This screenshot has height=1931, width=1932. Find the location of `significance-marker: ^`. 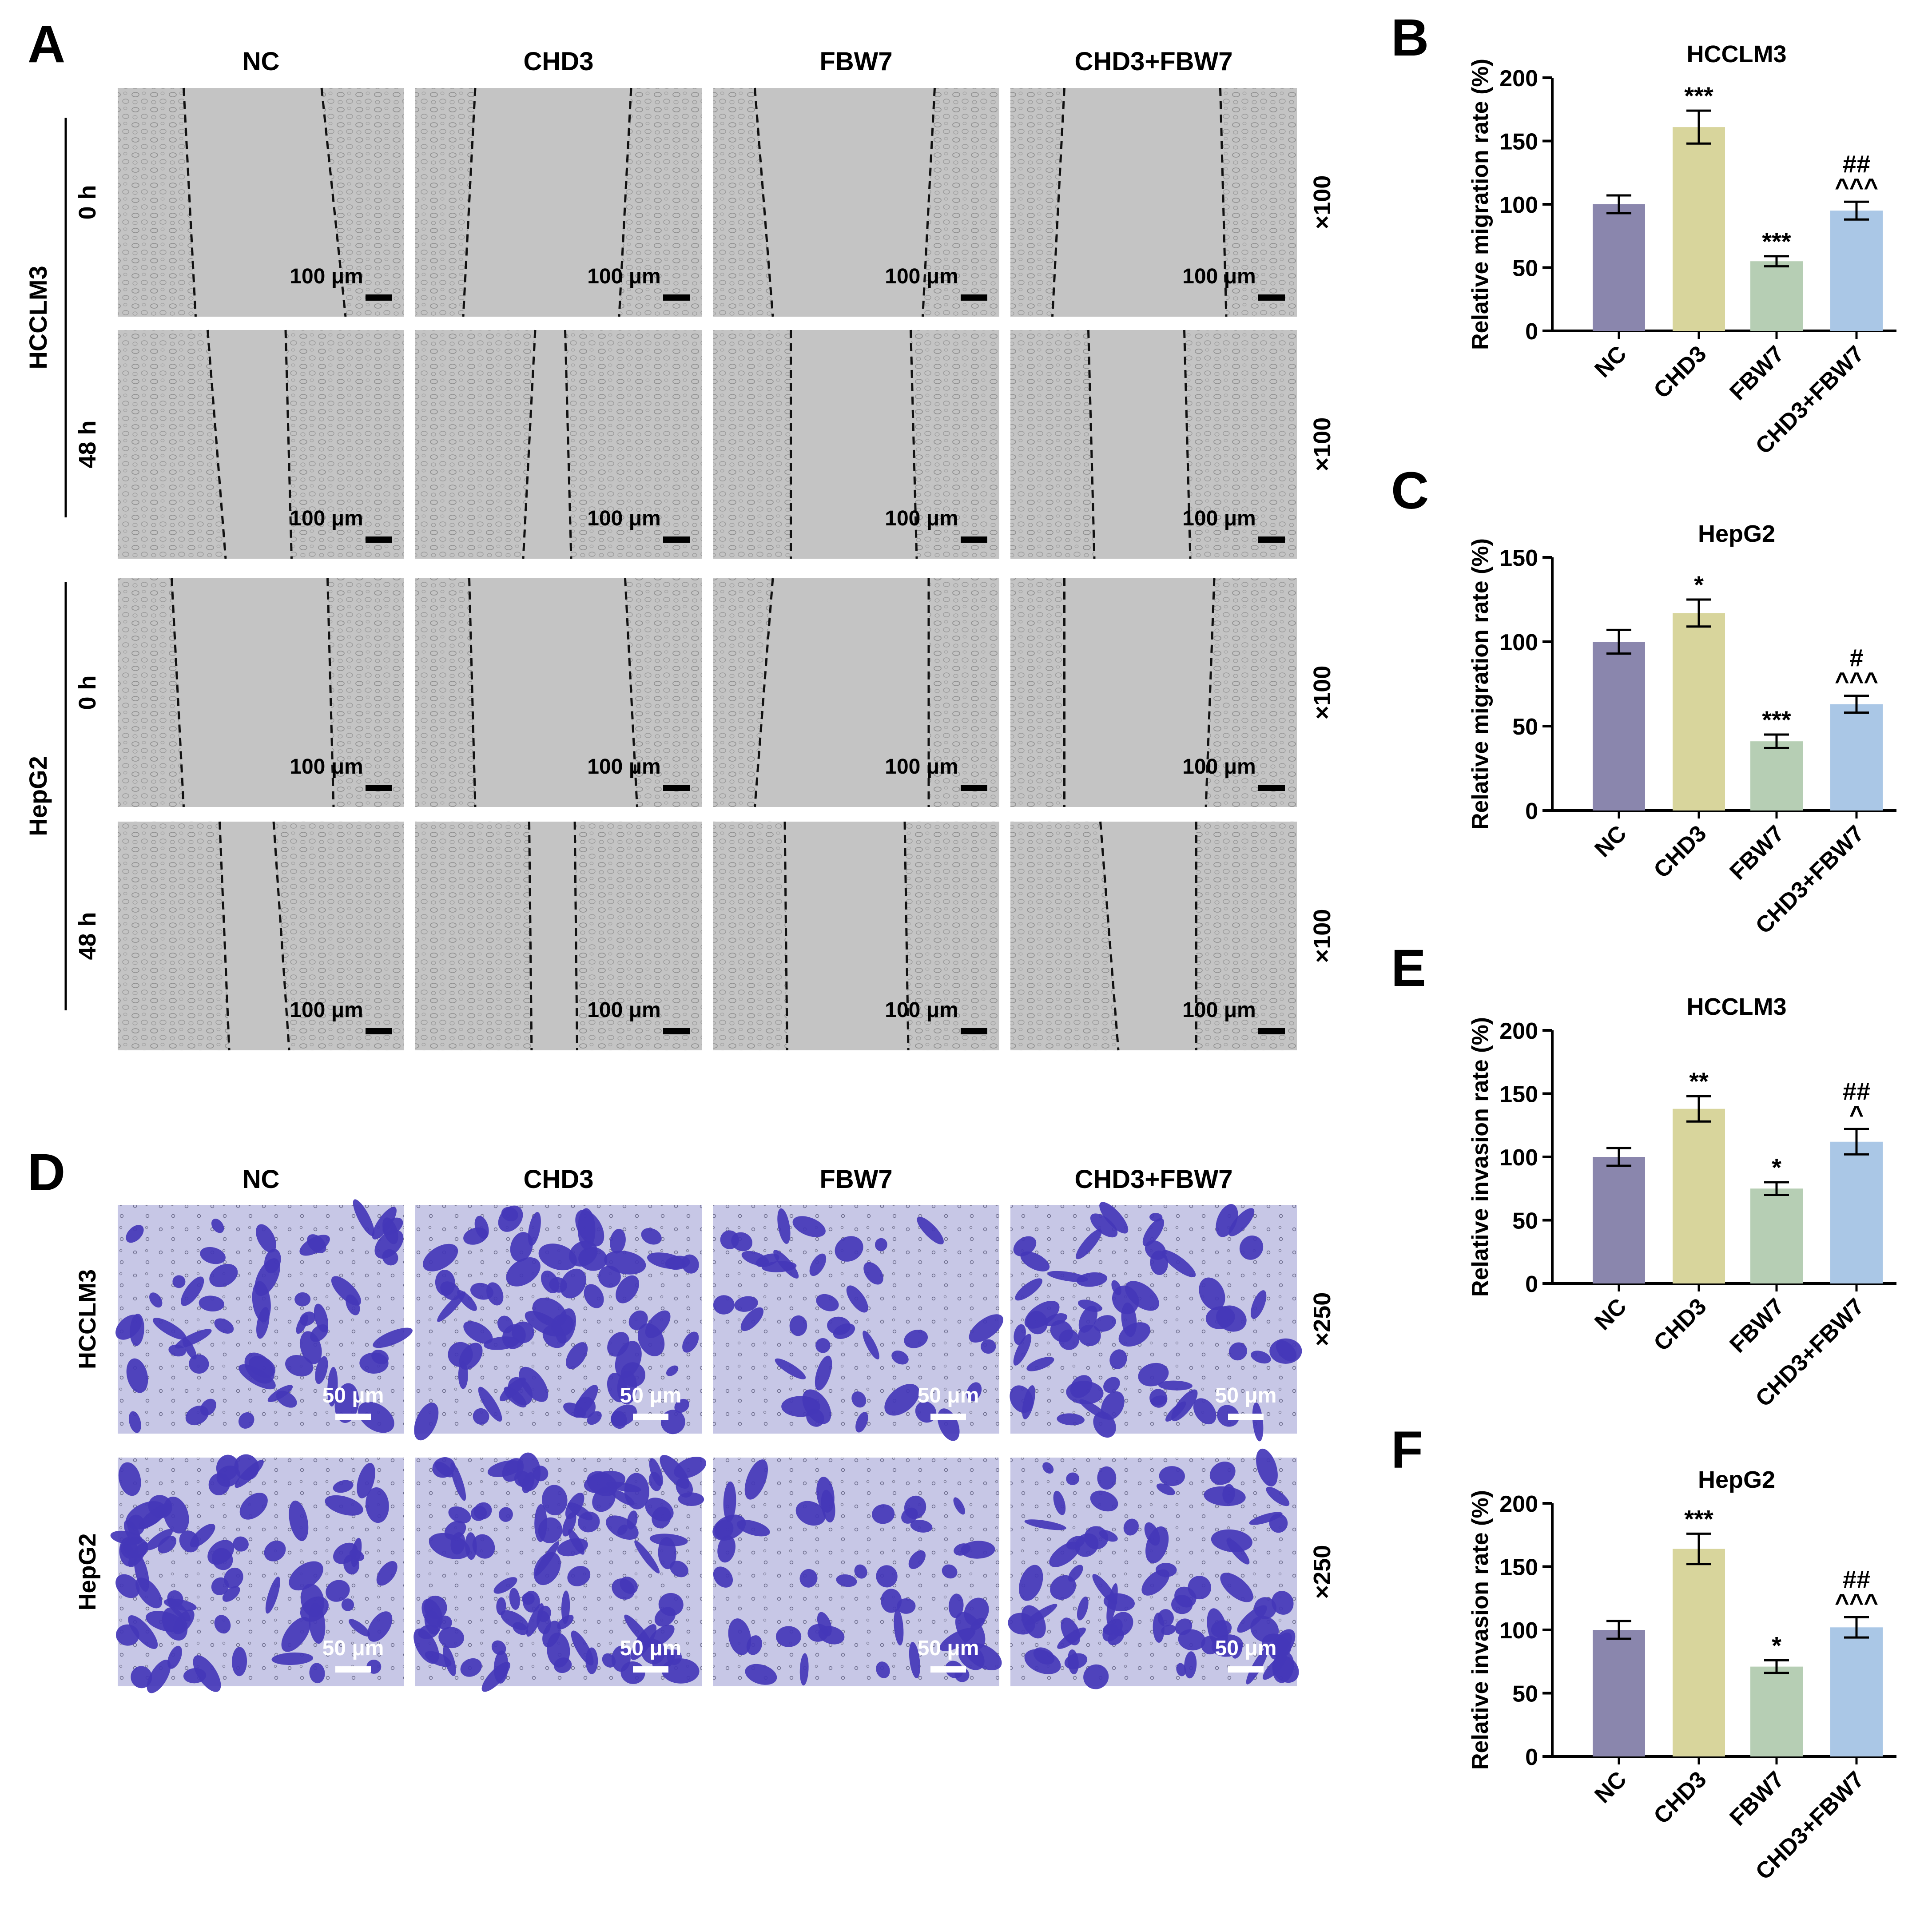

significance-marker: ^ is located at coordinates (1856, 1114).